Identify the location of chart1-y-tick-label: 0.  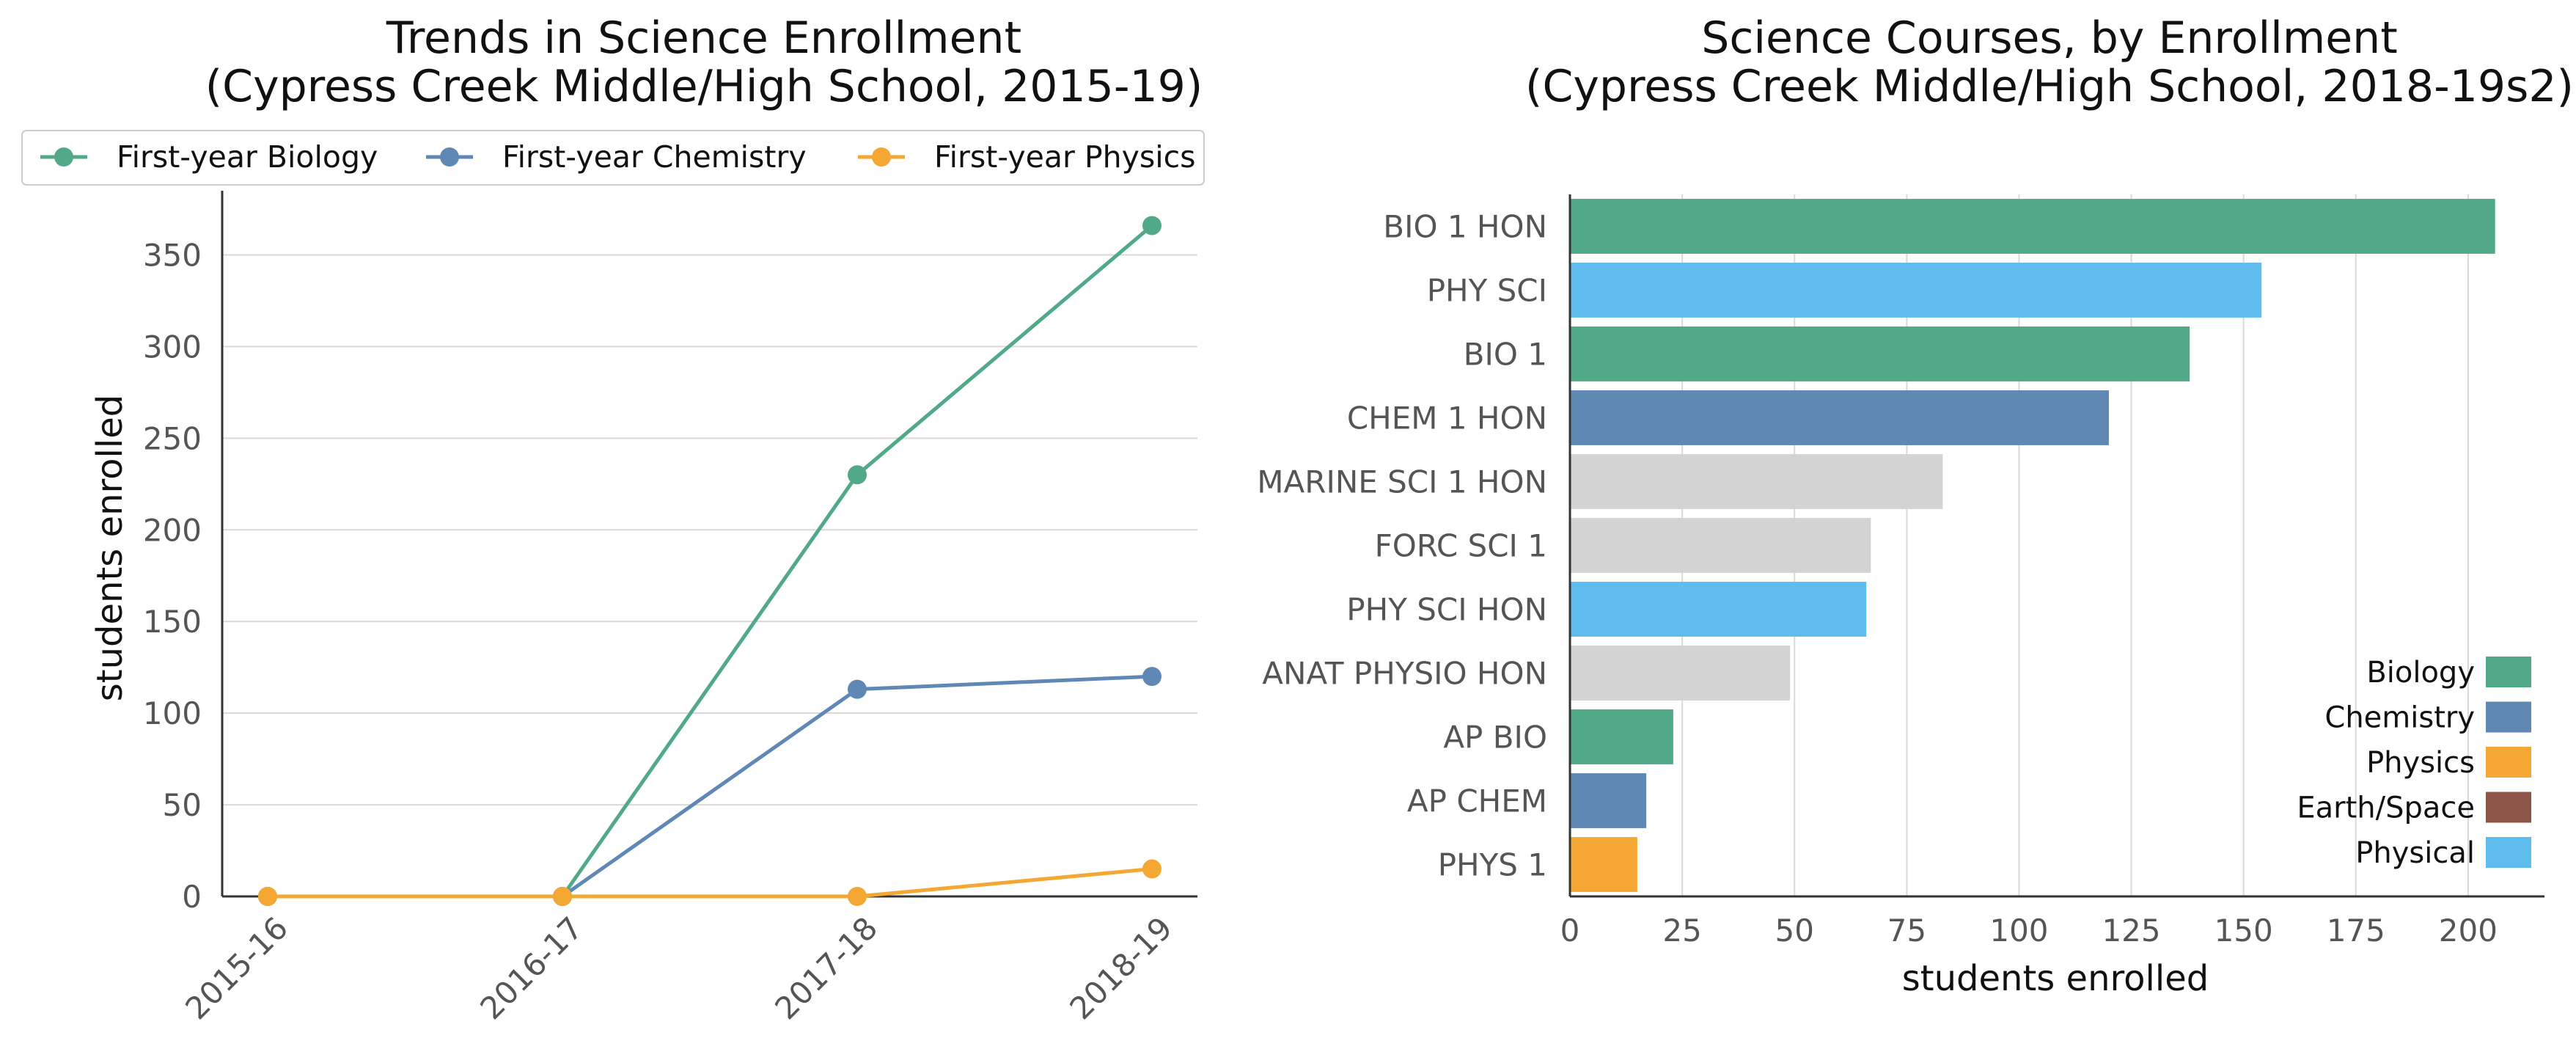
(192, 897).